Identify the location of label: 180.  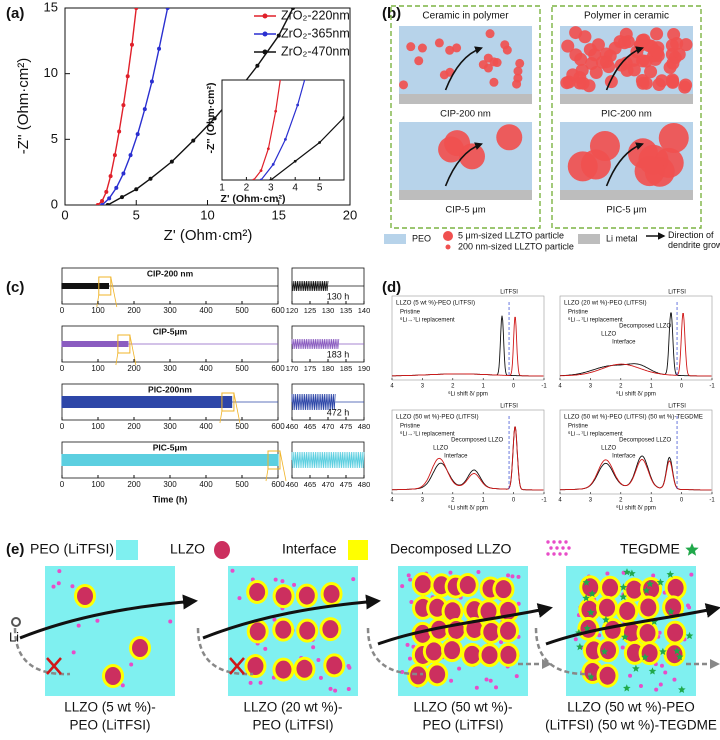
(328, 368).